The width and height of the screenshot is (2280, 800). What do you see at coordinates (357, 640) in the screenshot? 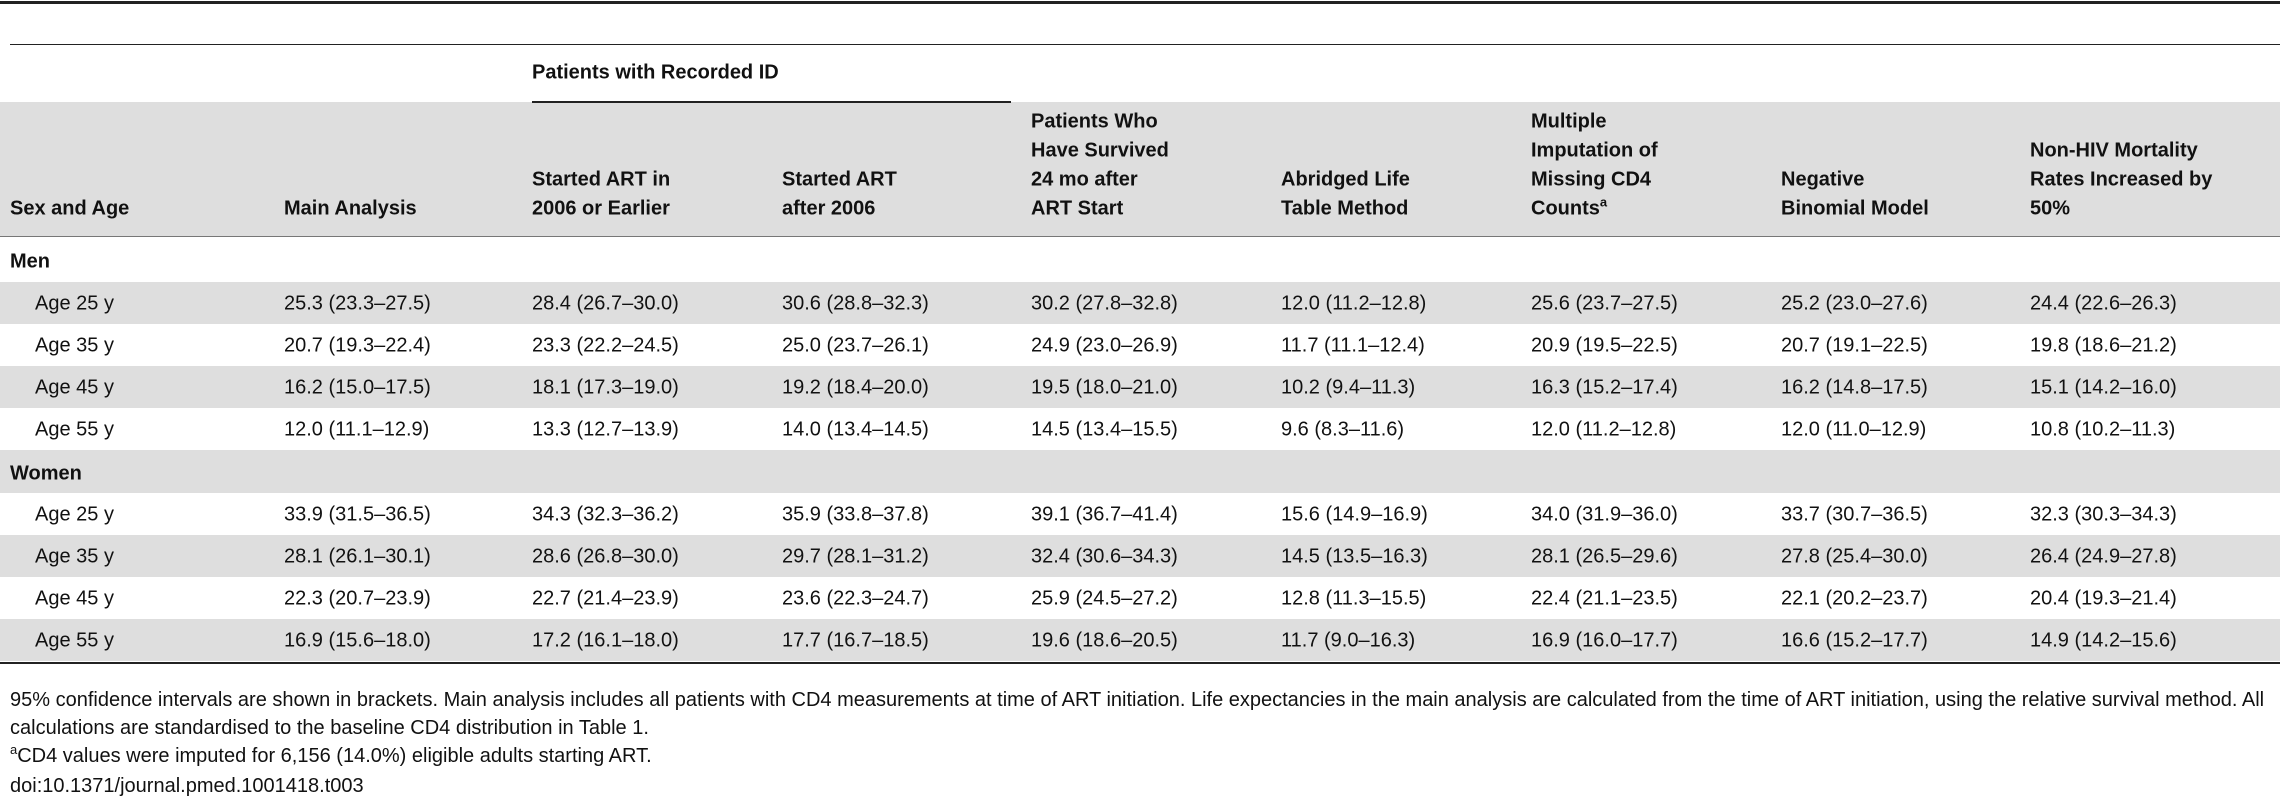
I see `cell-value: 16.9 (15.6–18.0)` at bounding box center [357, 640].